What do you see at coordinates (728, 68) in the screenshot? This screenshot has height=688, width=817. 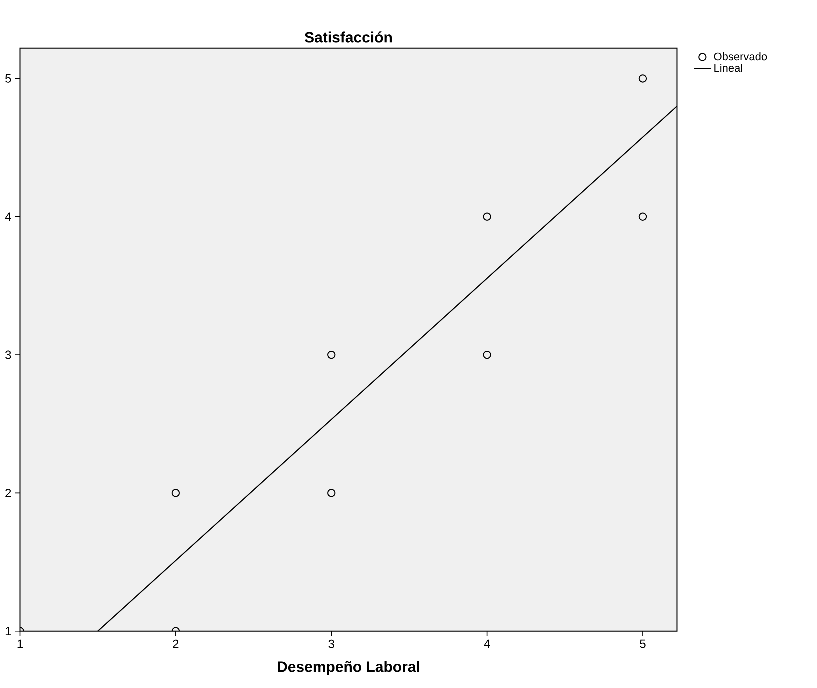 I see `legend-label: Lineal` at bounding box center [728, 68].